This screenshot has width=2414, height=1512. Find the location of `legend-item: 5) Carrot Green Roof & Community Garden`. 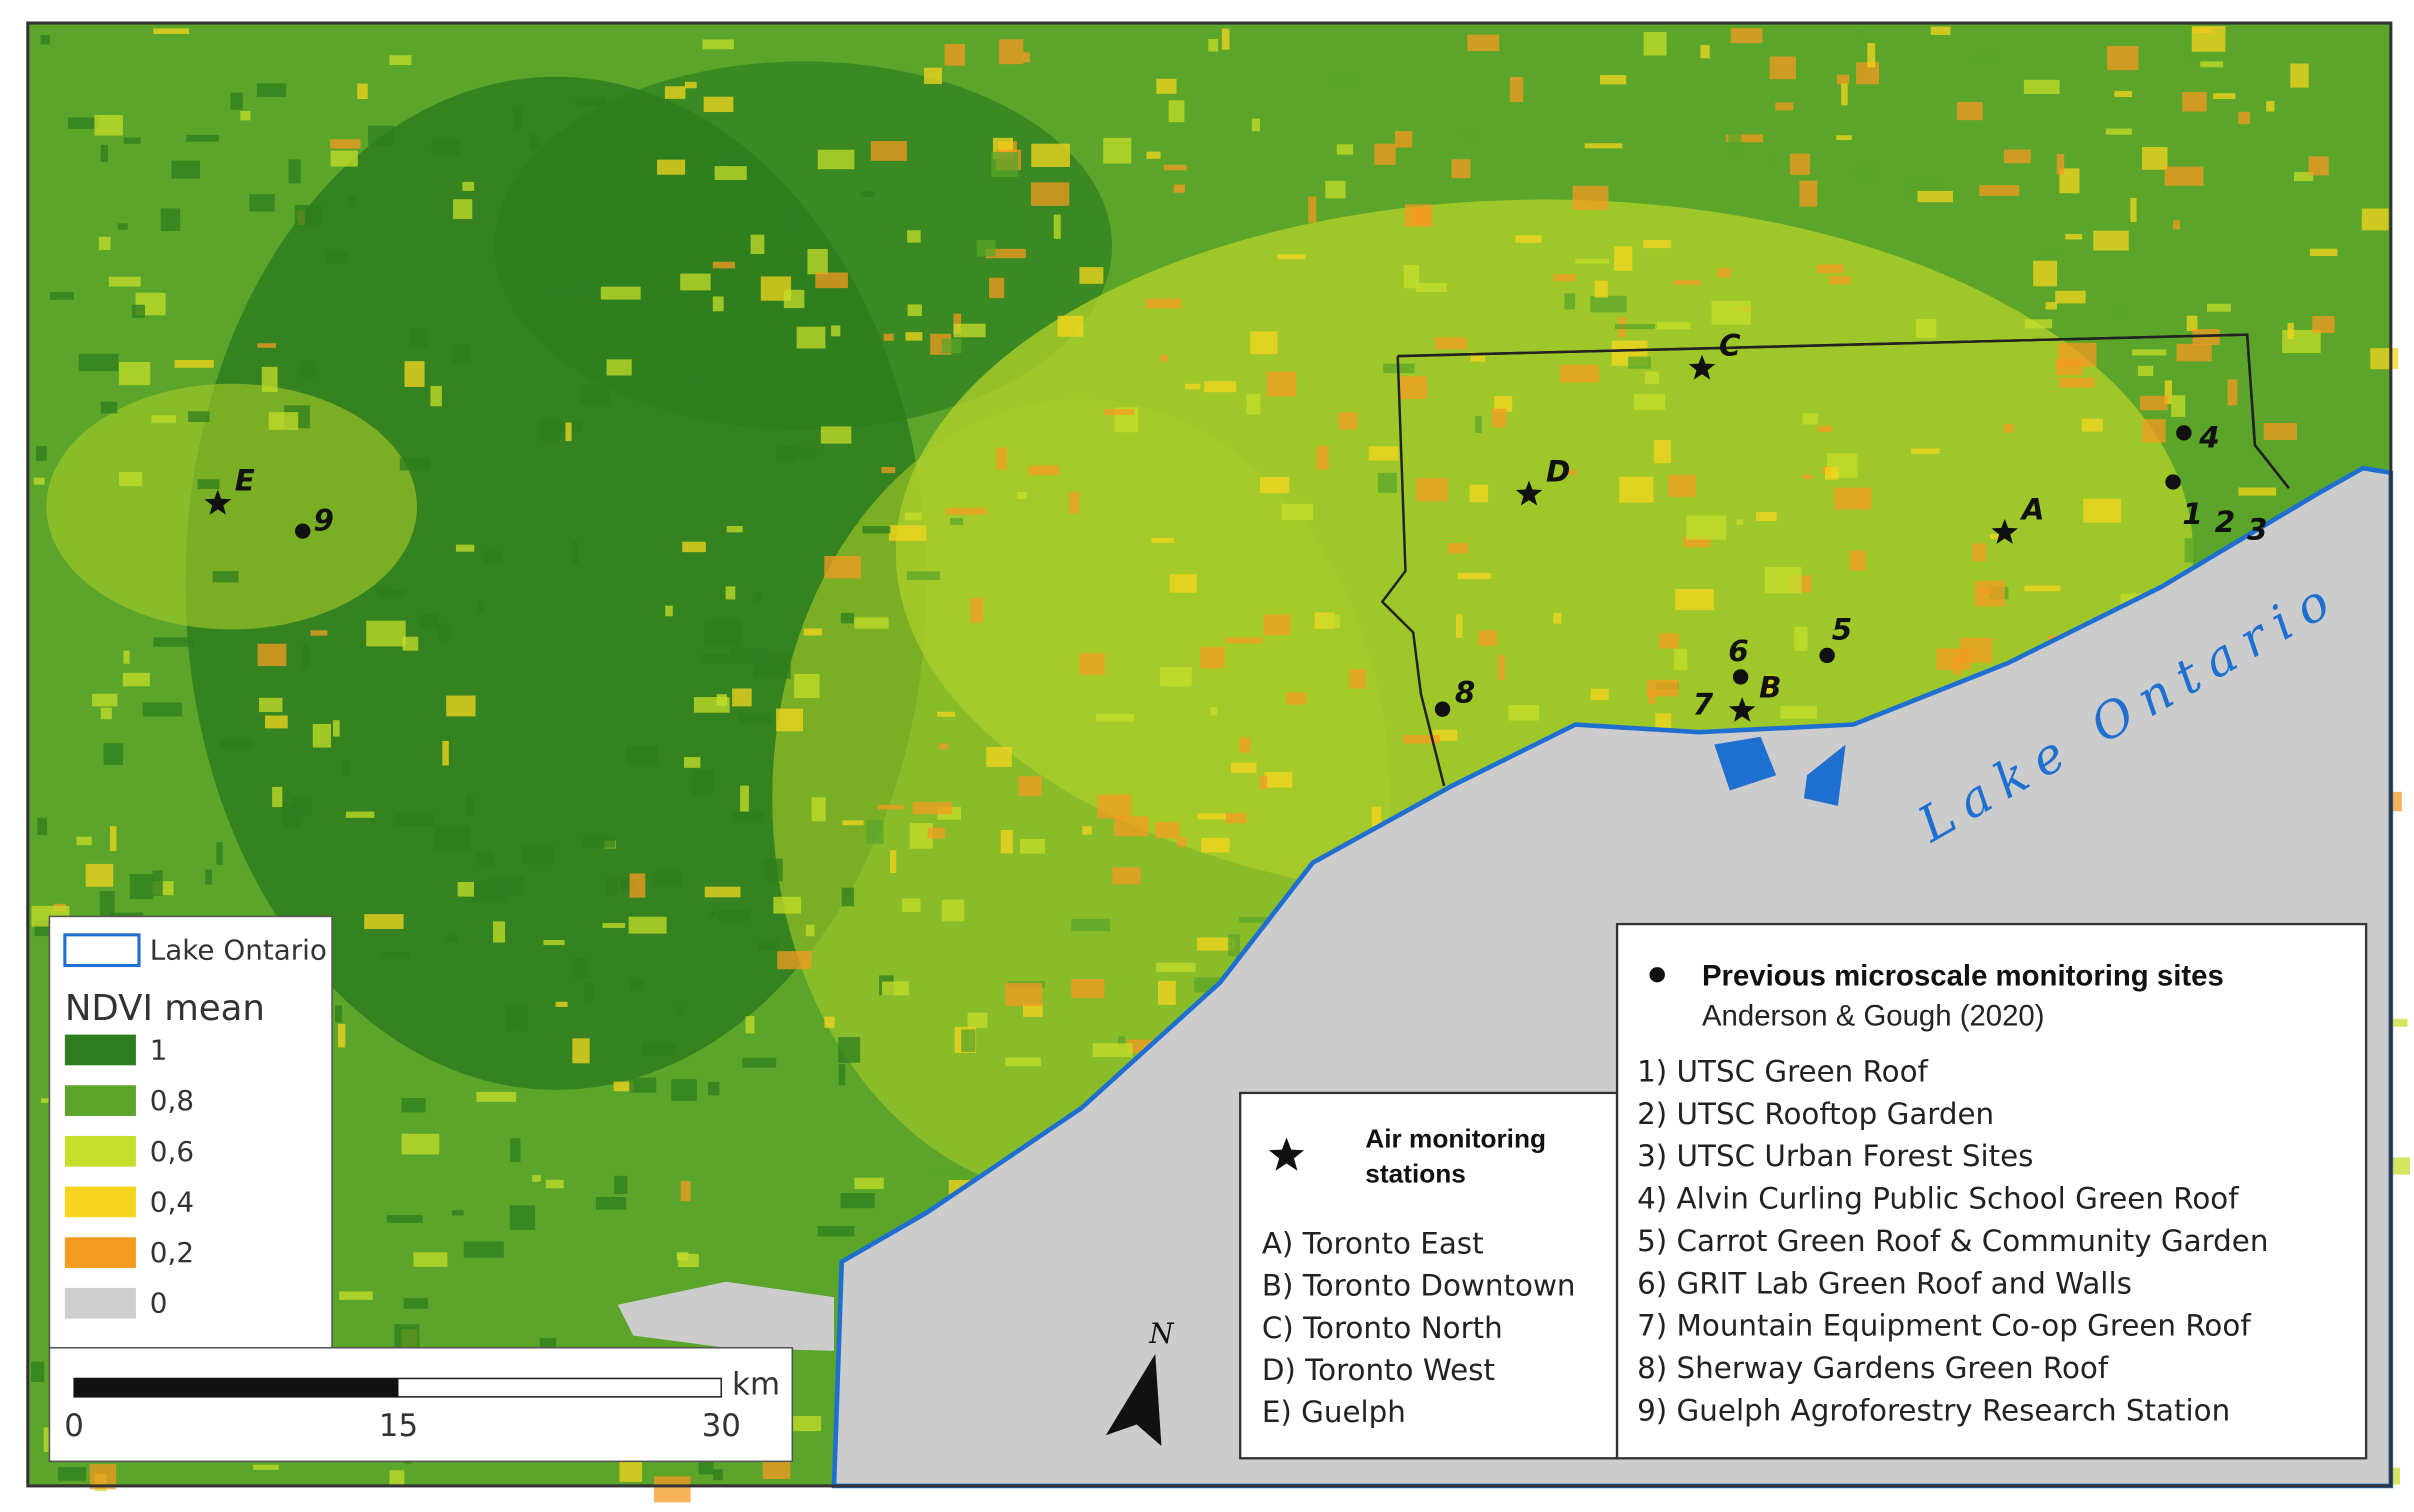

legend-item: 5) Carrot Green Roof & Community Garden is located at coordinates (1952, 1241).